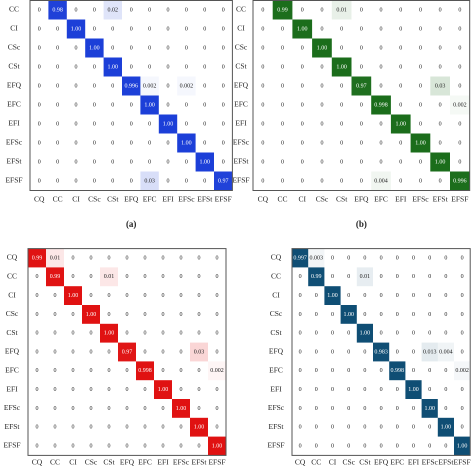  I want to click on cell-label: 0.98, so click(57, 10).